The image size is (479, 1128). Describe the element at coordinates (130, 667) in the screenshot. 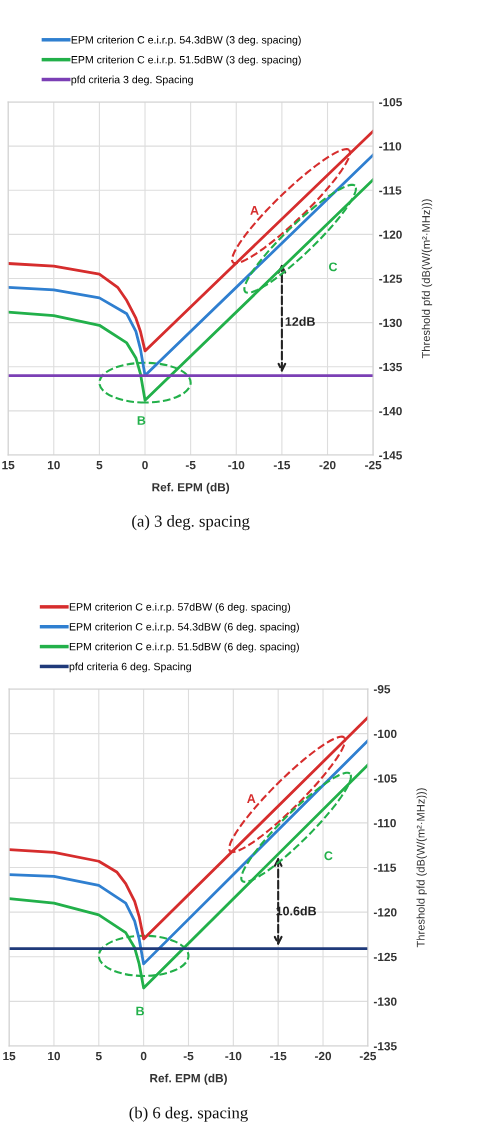

I see `legend-label: pfd criteria 6 deg. Spacing` at that location.